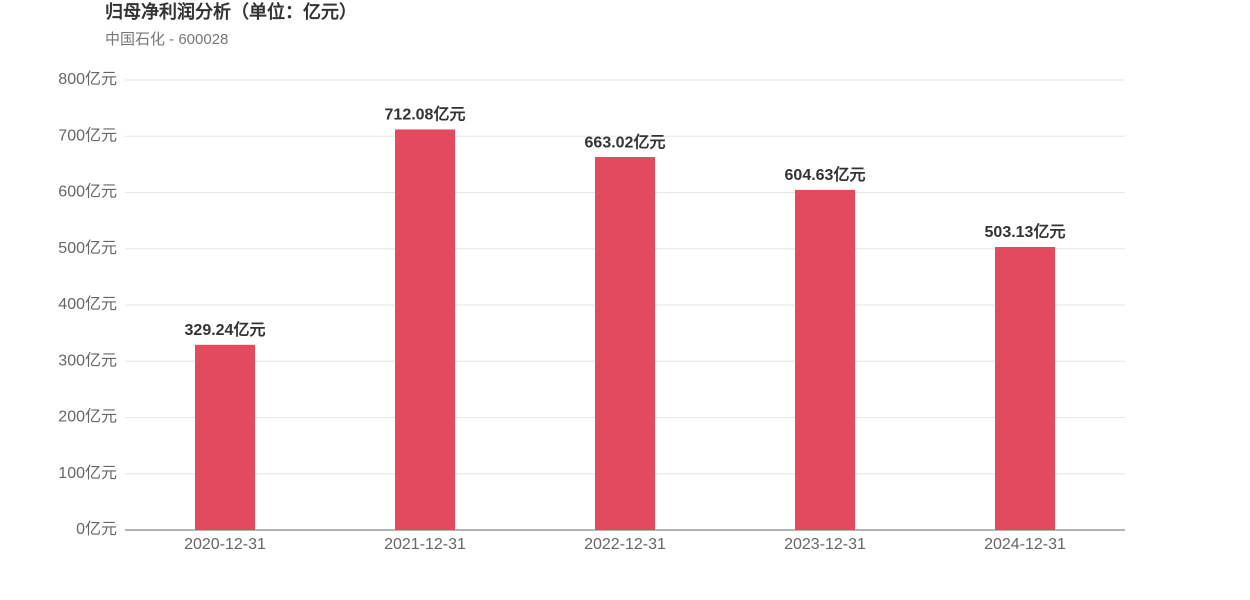 The width and height of the screenshot is (1250, 600). Describe the element at coordinates (87, 135) in the screenshot. I see `y-tick-label: 700亿元` at that location.